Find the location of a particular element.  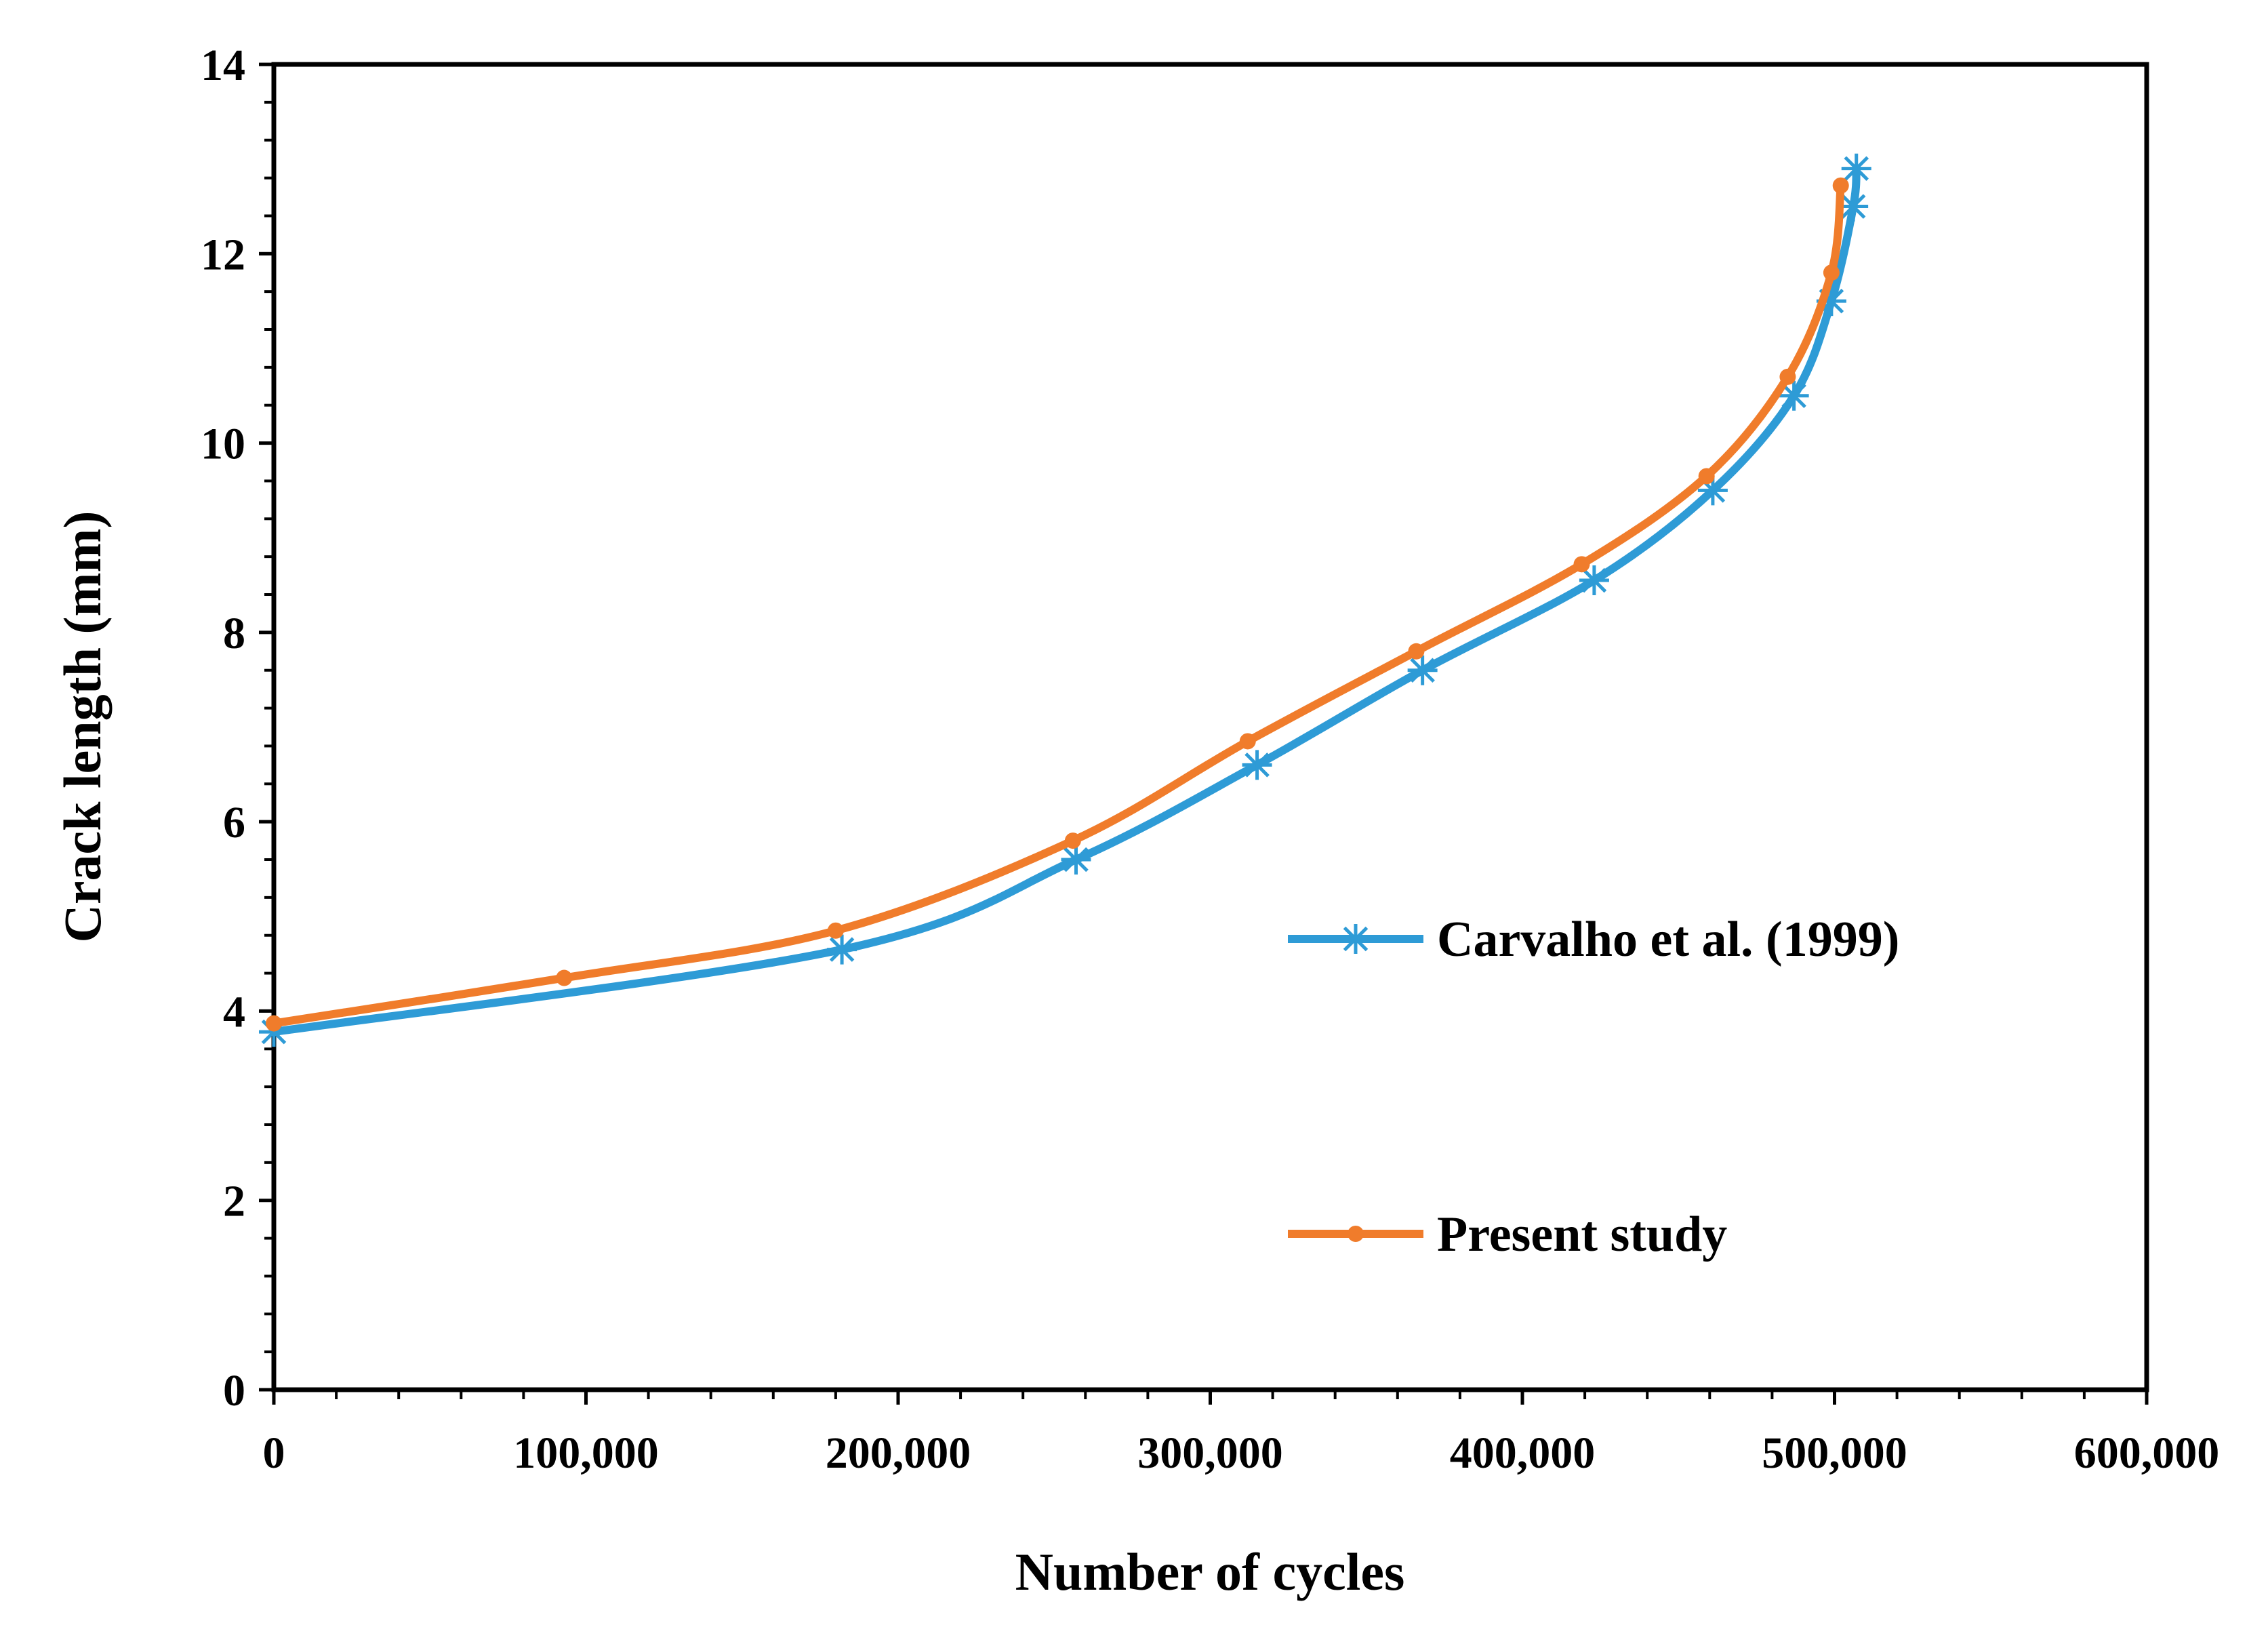

x-tick-label: 600,000 is located at coordinates (2147, 1453).